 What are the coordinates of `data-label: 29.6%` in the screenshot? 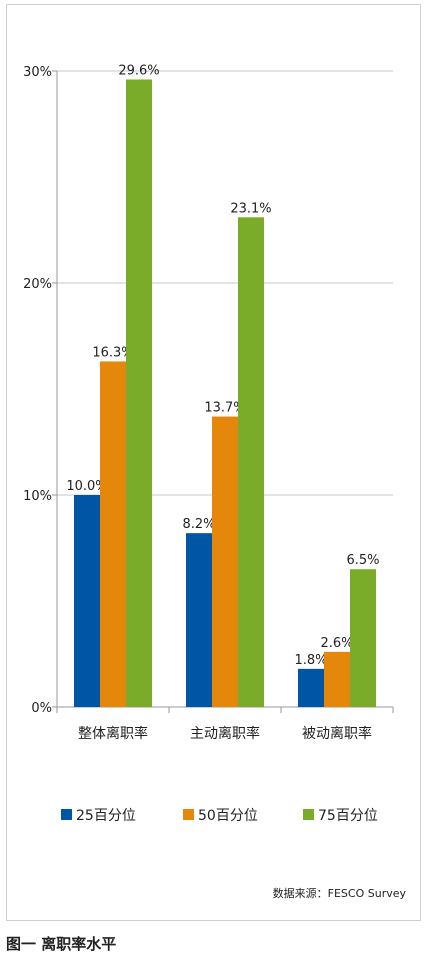 It's located at (138, 70).